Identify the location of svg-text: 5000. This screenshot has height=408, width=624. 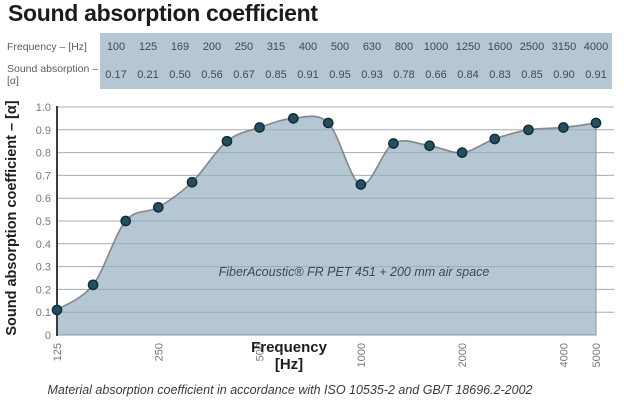
(597, 355).